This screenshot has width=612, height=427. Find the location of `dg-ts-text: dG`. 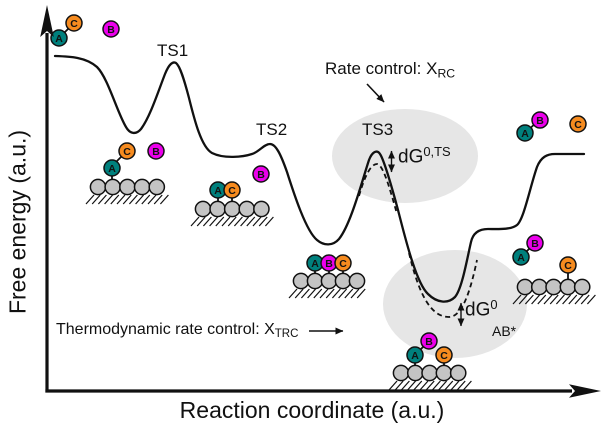

dg-ts-text: dG is located at coordinates (411, 157).